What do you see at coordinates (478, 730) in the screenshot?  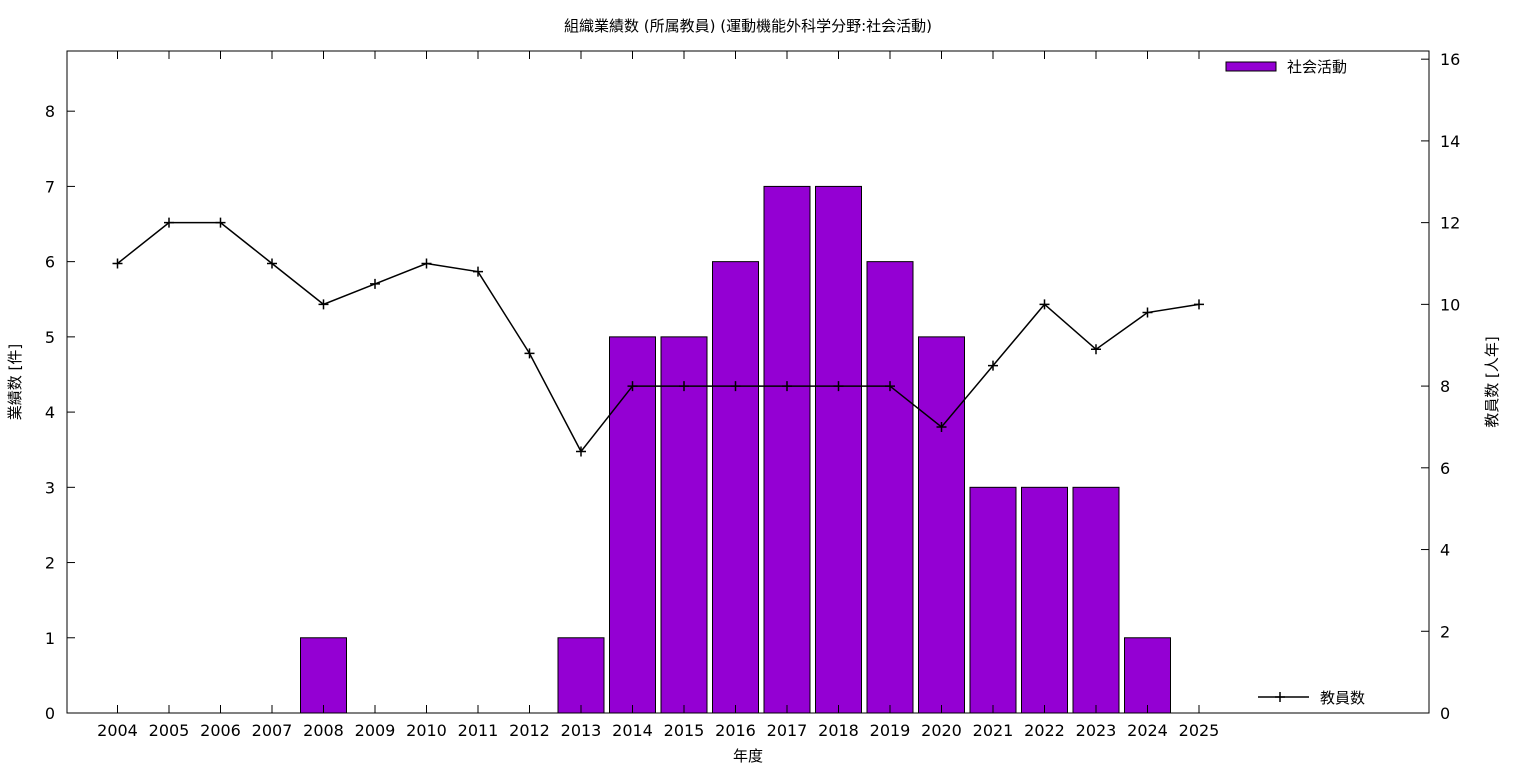 I see `x-tick-label-2011: 2011` at bounding box center [478, 730].